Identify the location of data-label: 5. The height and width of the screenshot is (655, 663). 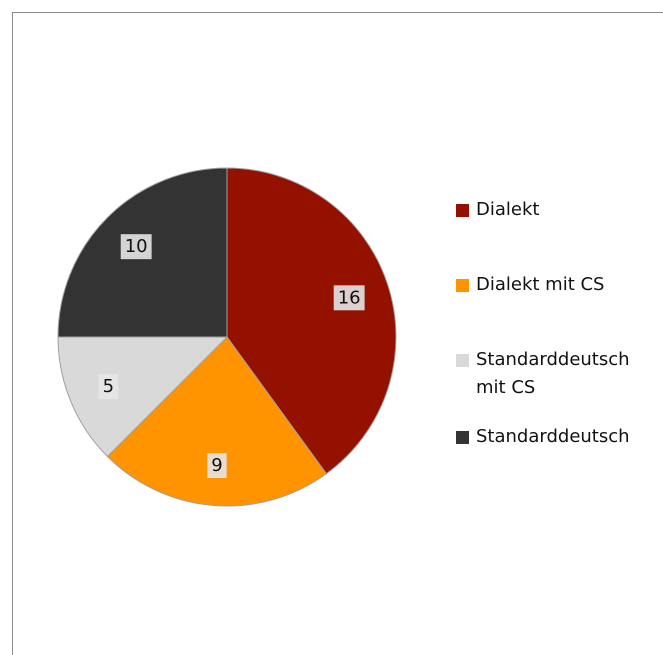
(108, 387).